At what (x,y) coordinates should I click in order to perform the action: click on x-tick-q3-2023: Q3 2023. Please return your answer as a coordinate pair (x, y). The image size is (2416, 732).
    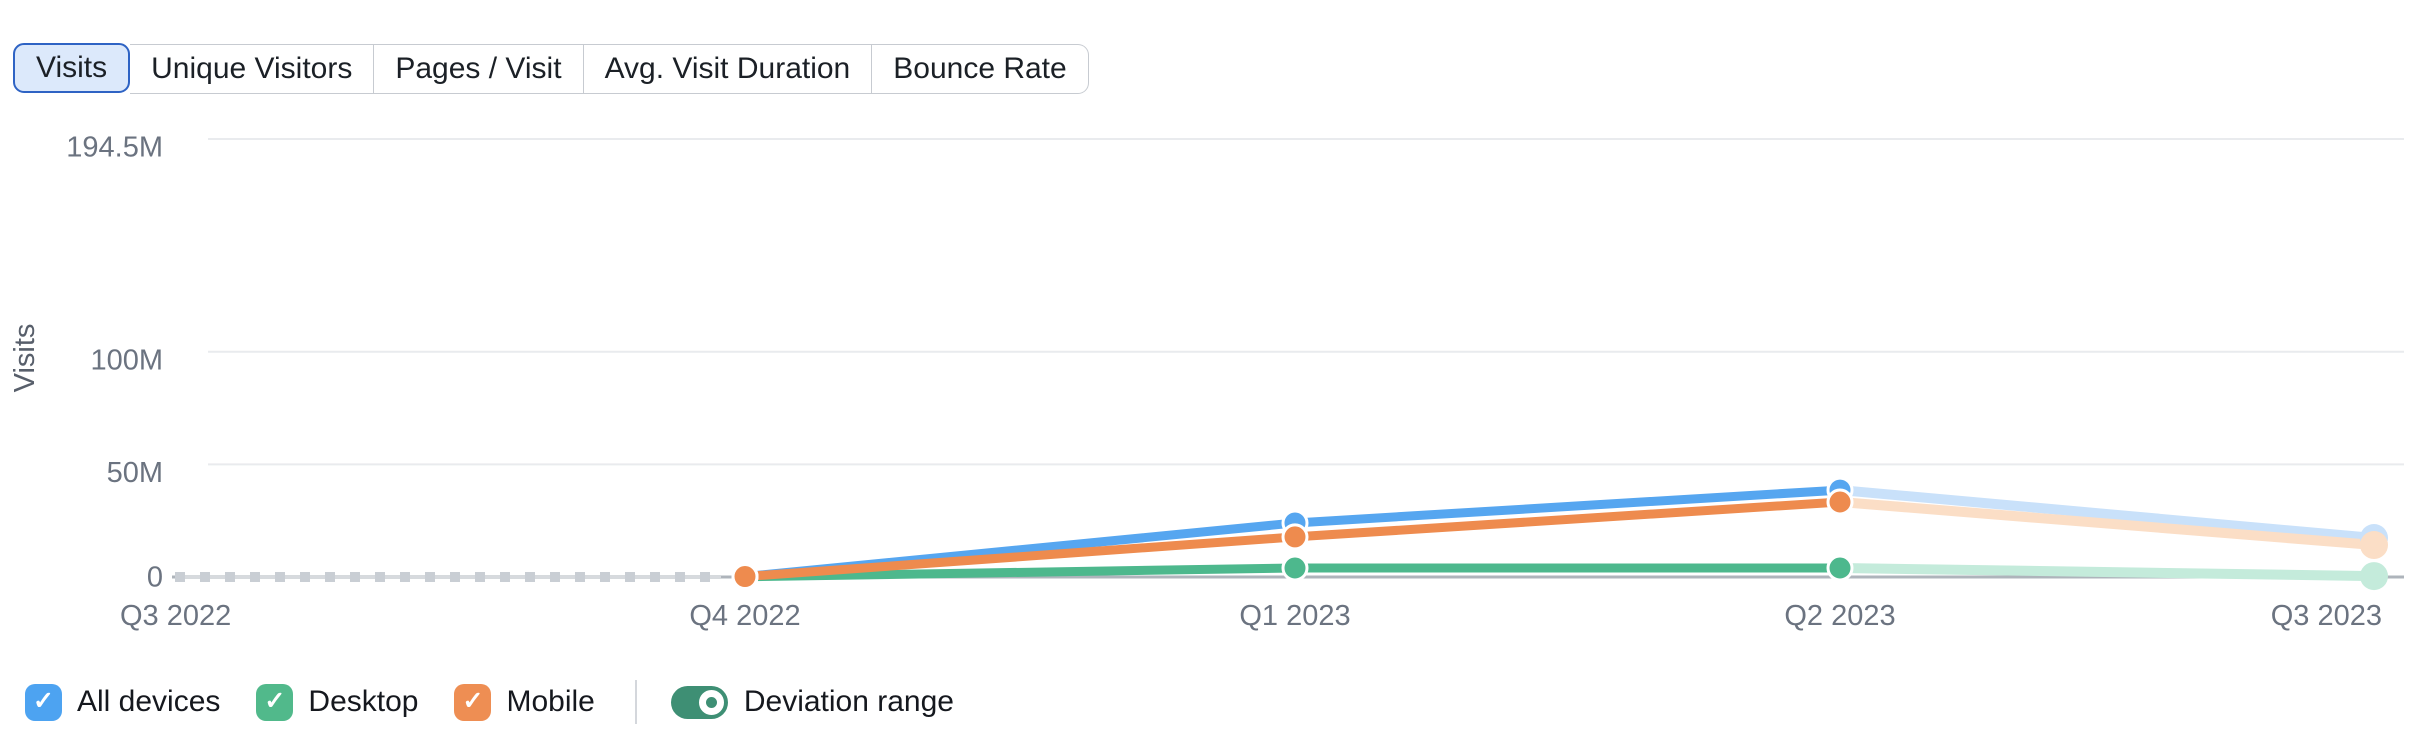
    Looking at the image, I should click on (2326, 616).